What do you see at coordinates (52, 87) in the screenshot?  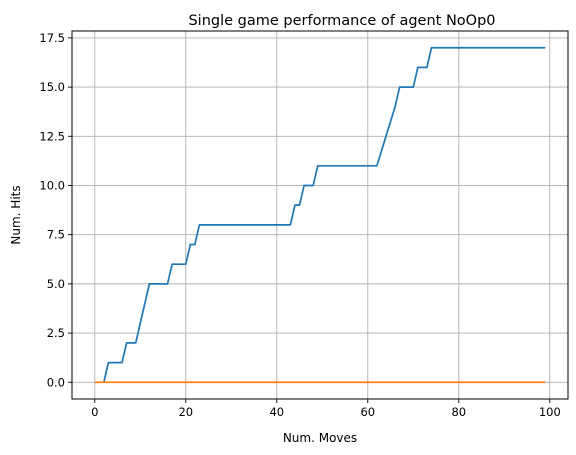 I see `y-tick-label: 15.0` at bounding box center [52, 87].